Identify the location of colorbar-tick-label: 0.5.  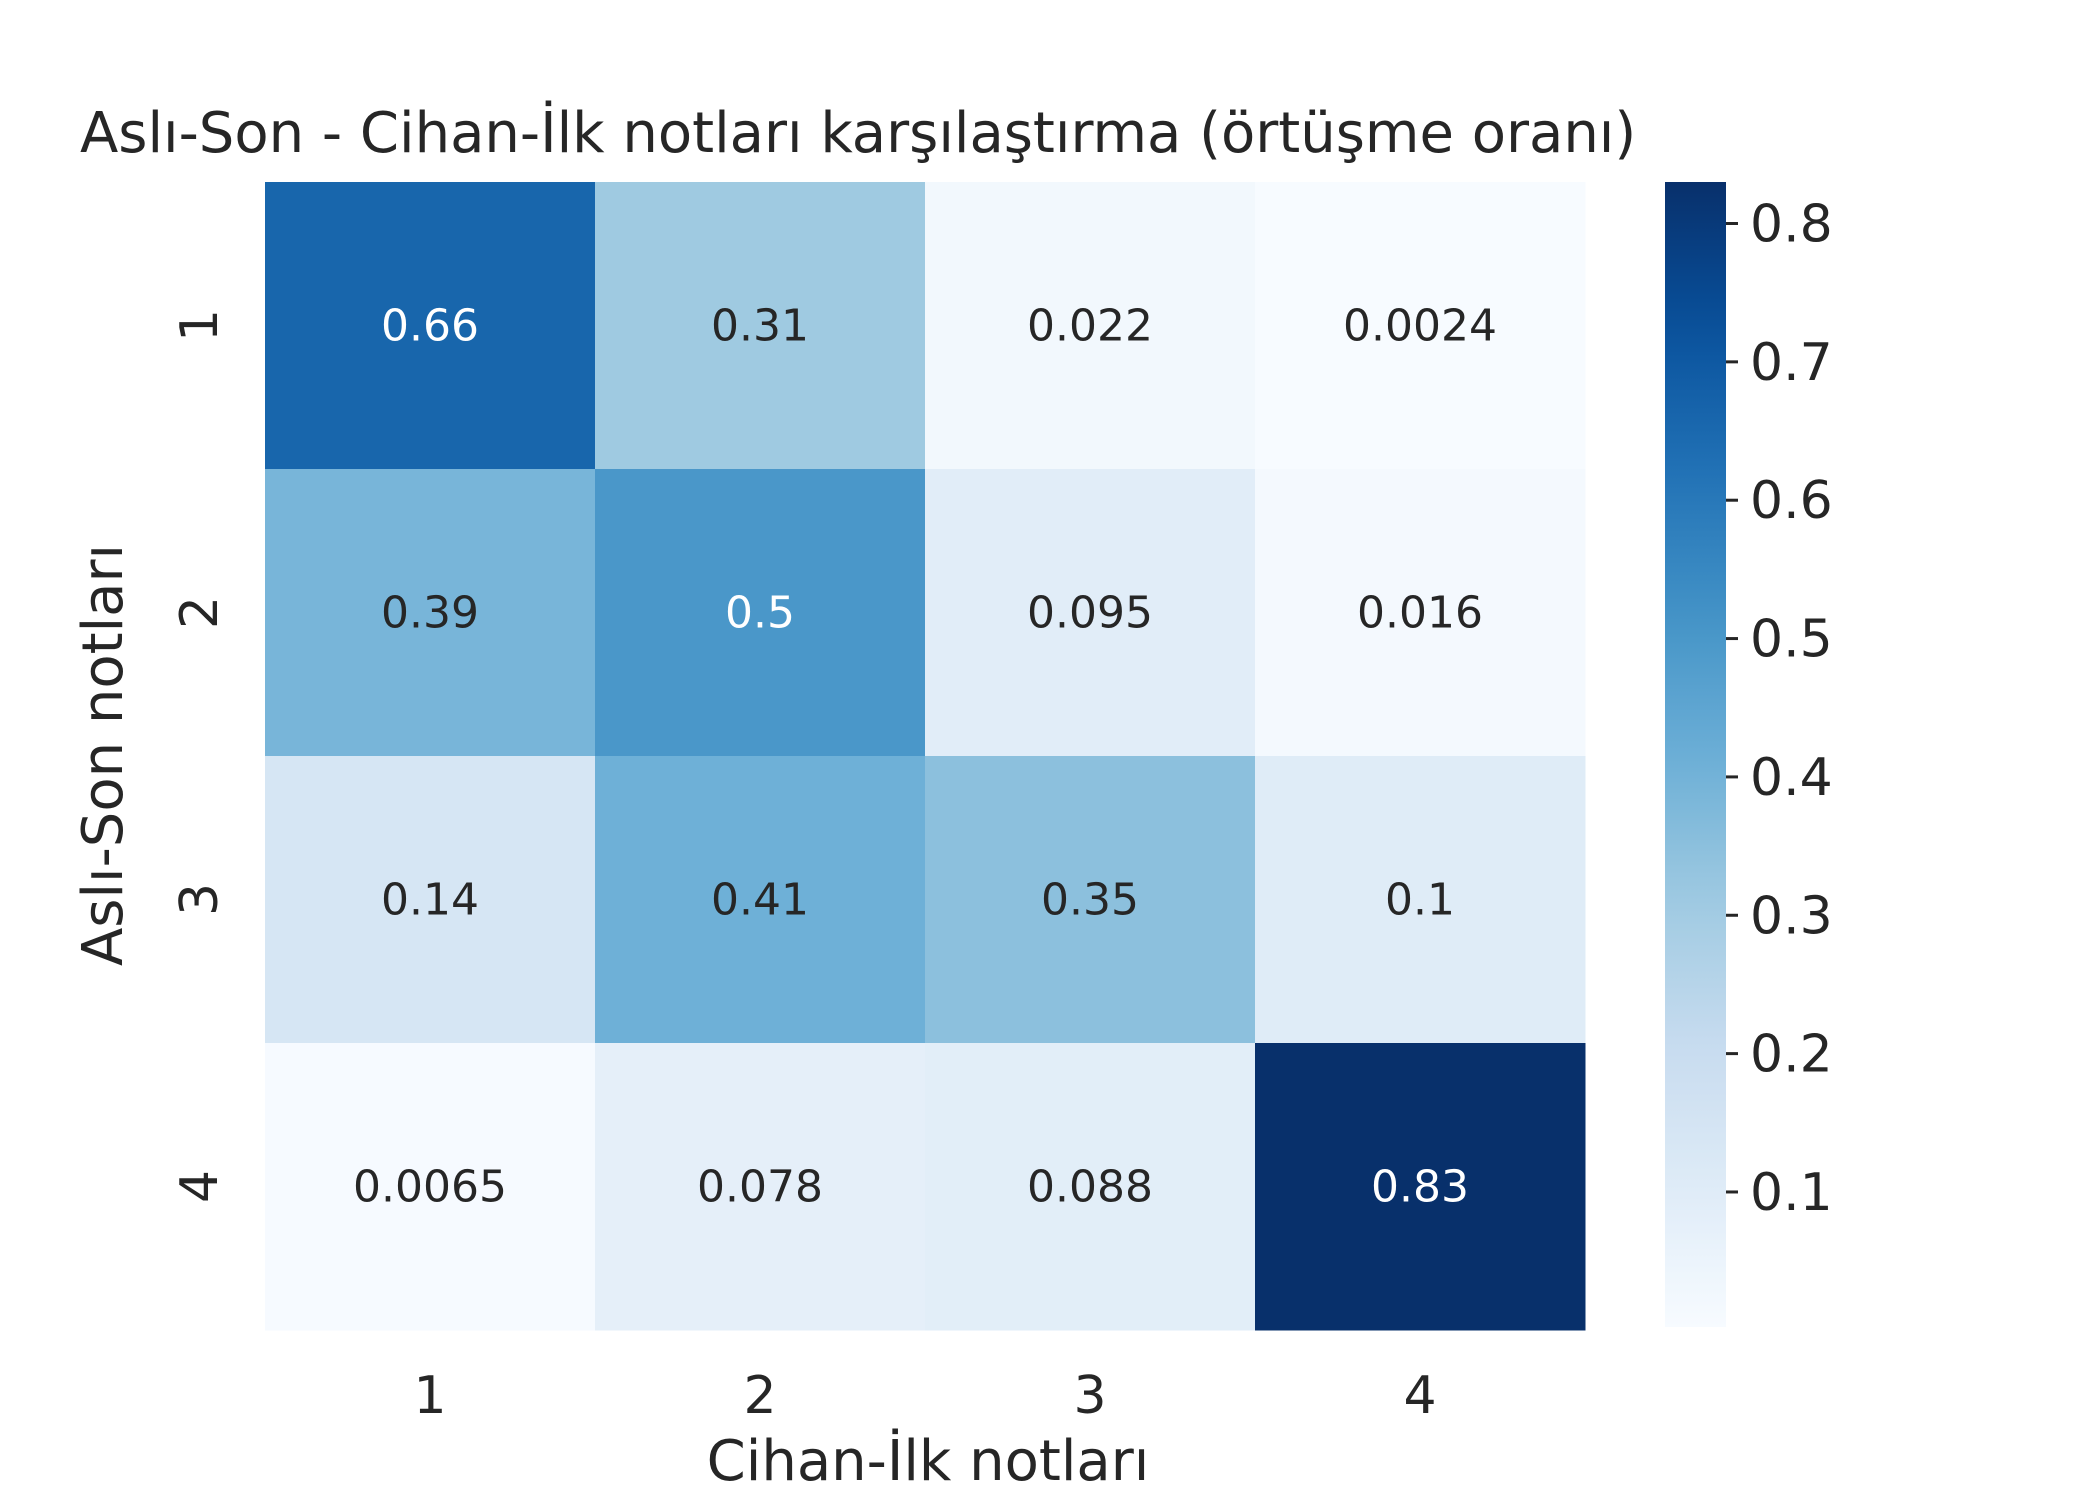
(1791, 640).